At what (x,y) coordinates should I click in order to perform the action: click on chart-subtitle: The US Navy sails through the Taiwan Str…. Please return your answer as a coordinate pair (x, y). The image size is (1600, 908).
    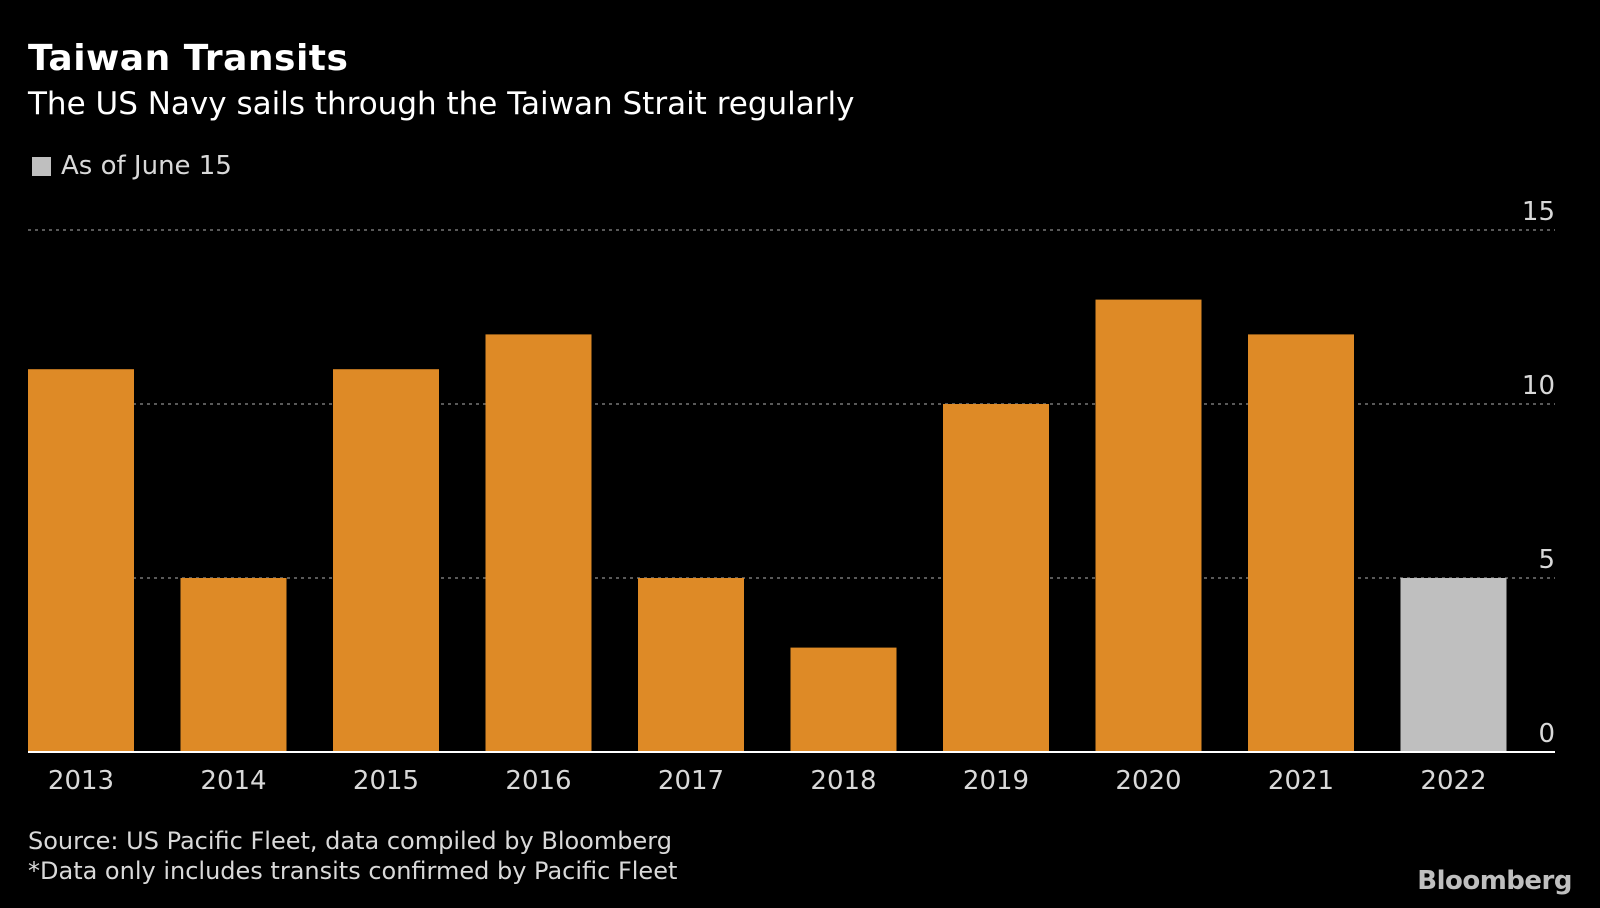
    Looking at the image, I should click on (441, 104).